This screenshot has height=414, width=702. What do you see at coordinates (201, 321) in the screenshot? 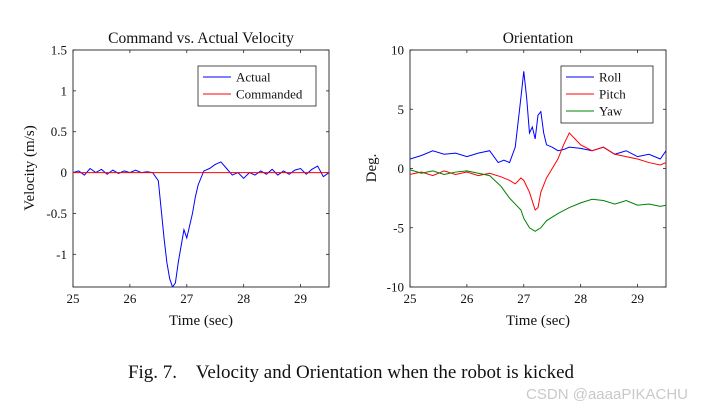
I see `velocity-plot-xlabel: Time (sec)` at bounding box center [201, 321].